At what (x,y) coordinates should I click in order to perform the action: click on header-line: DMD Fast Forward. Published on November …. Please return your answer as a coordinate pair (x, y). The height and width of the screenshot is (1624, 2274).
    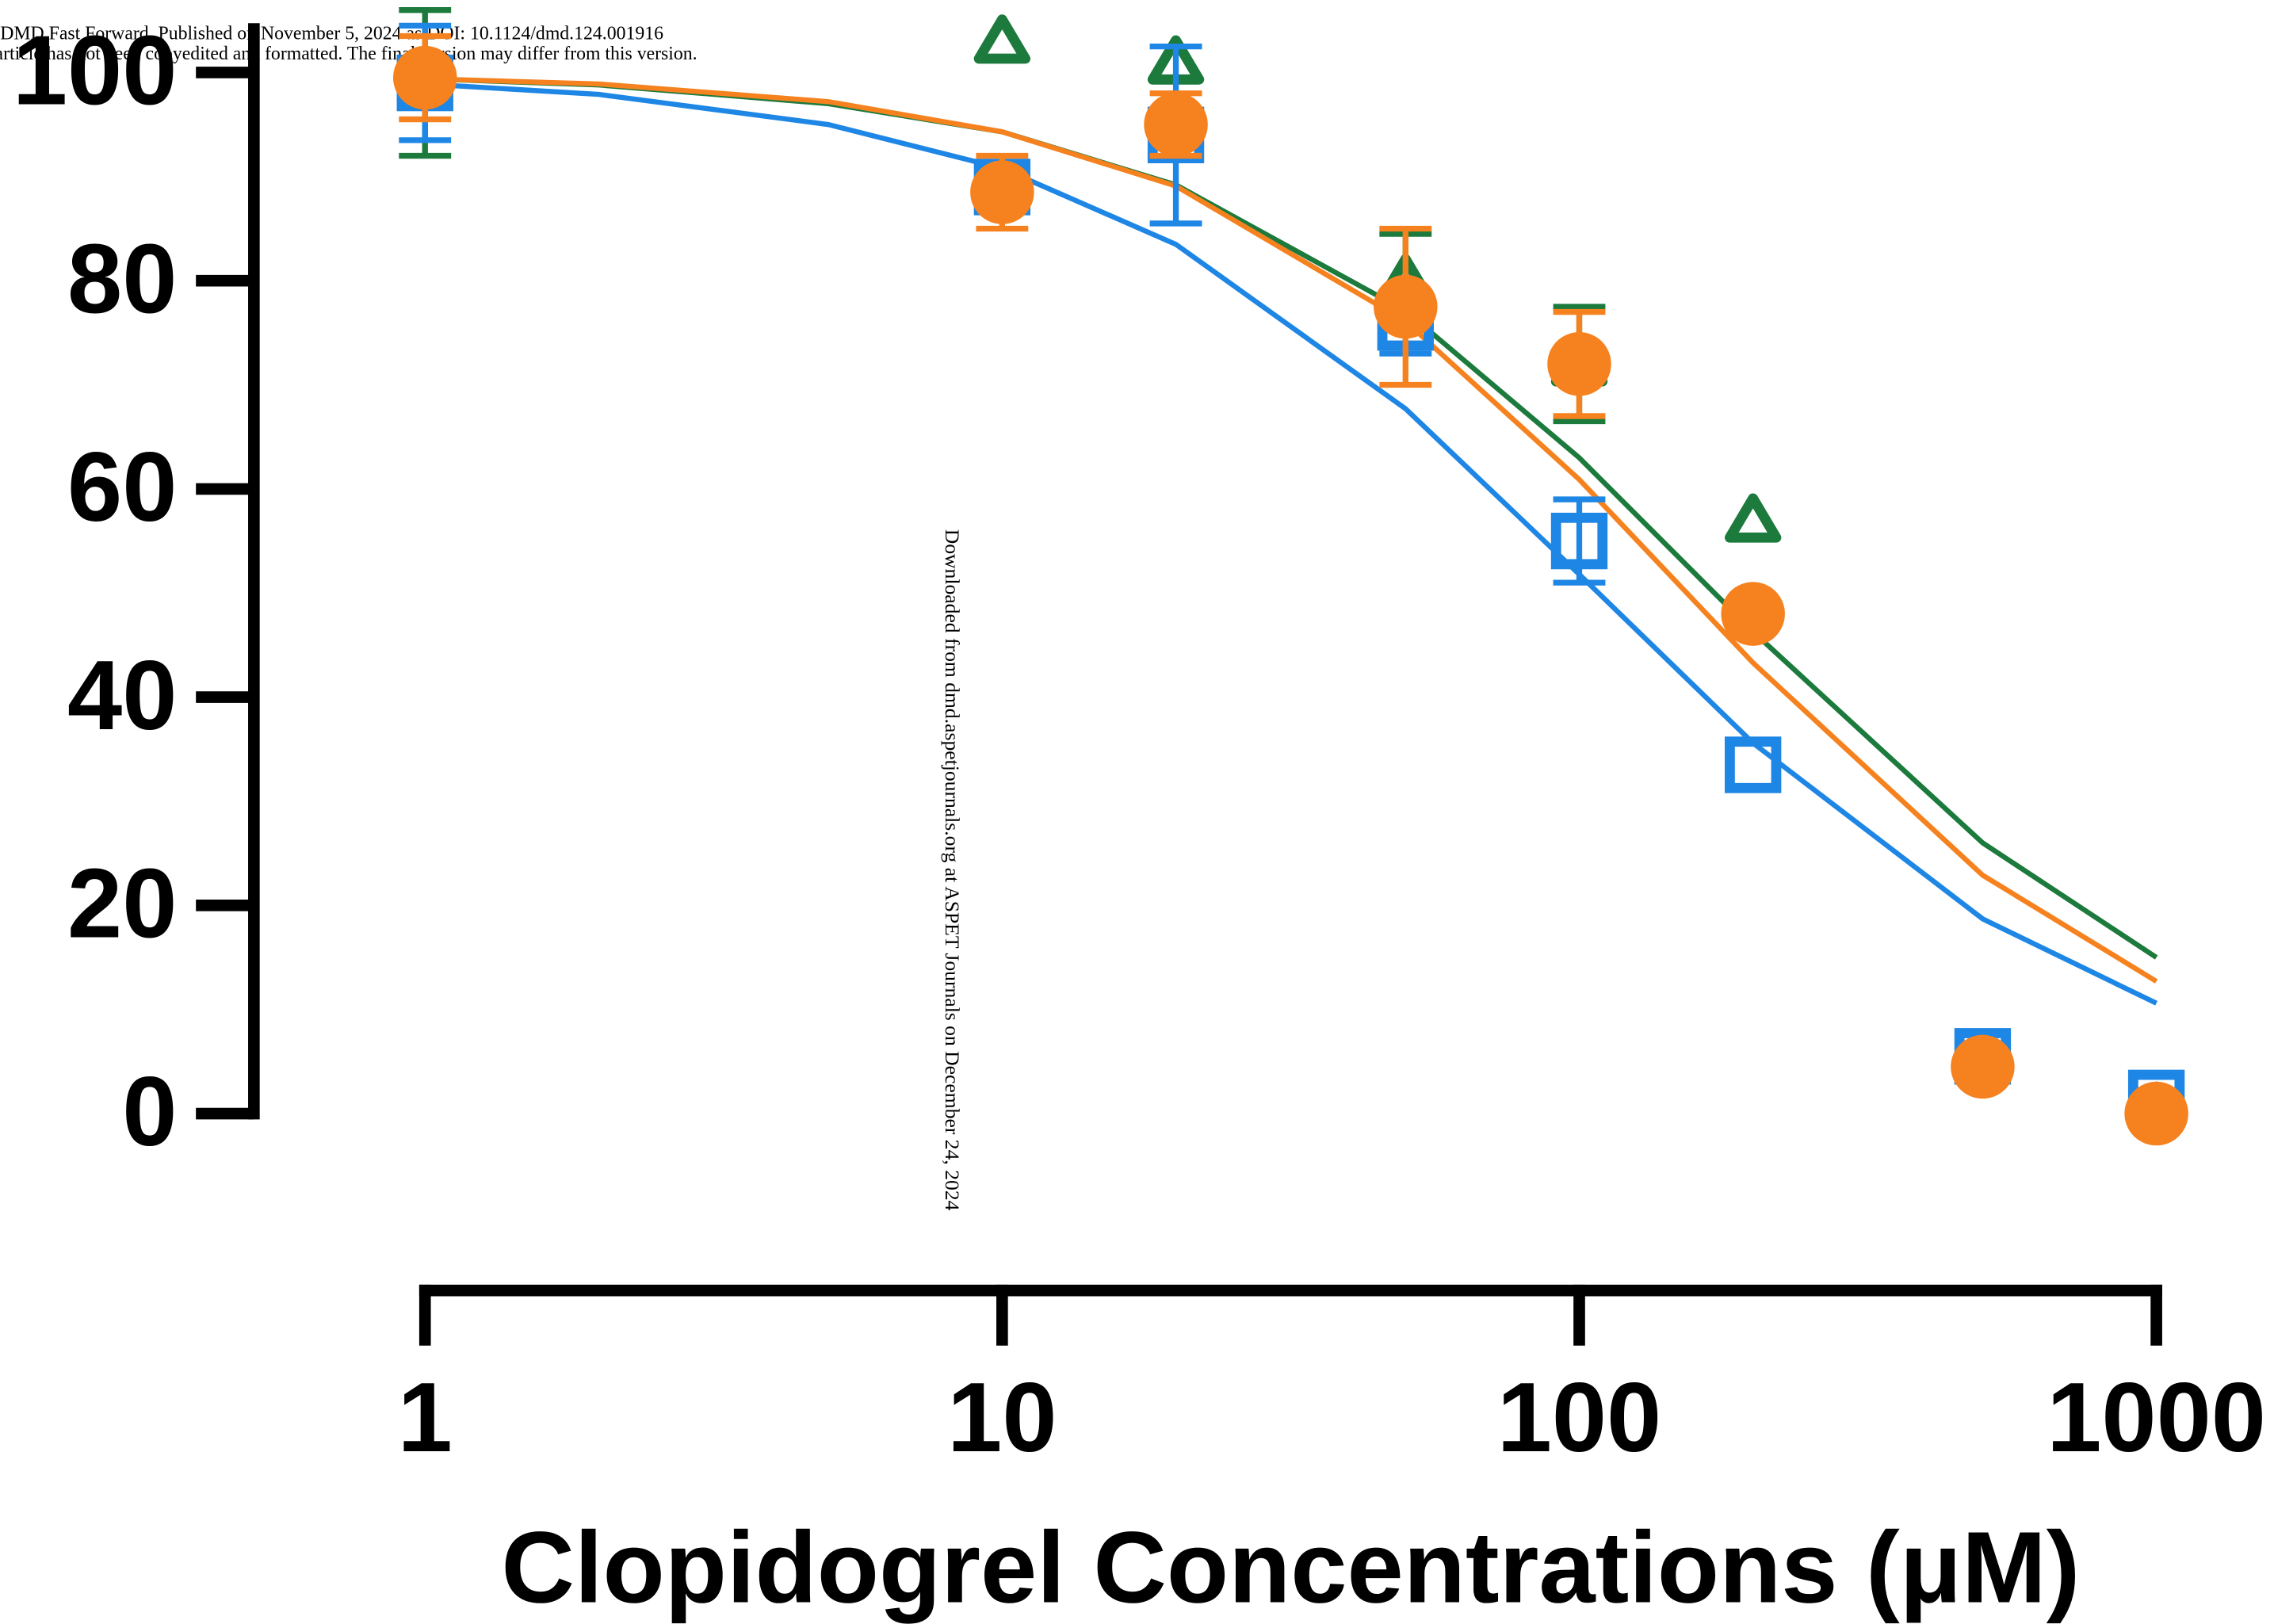
    Looking at the image, I should click on (331, 33).